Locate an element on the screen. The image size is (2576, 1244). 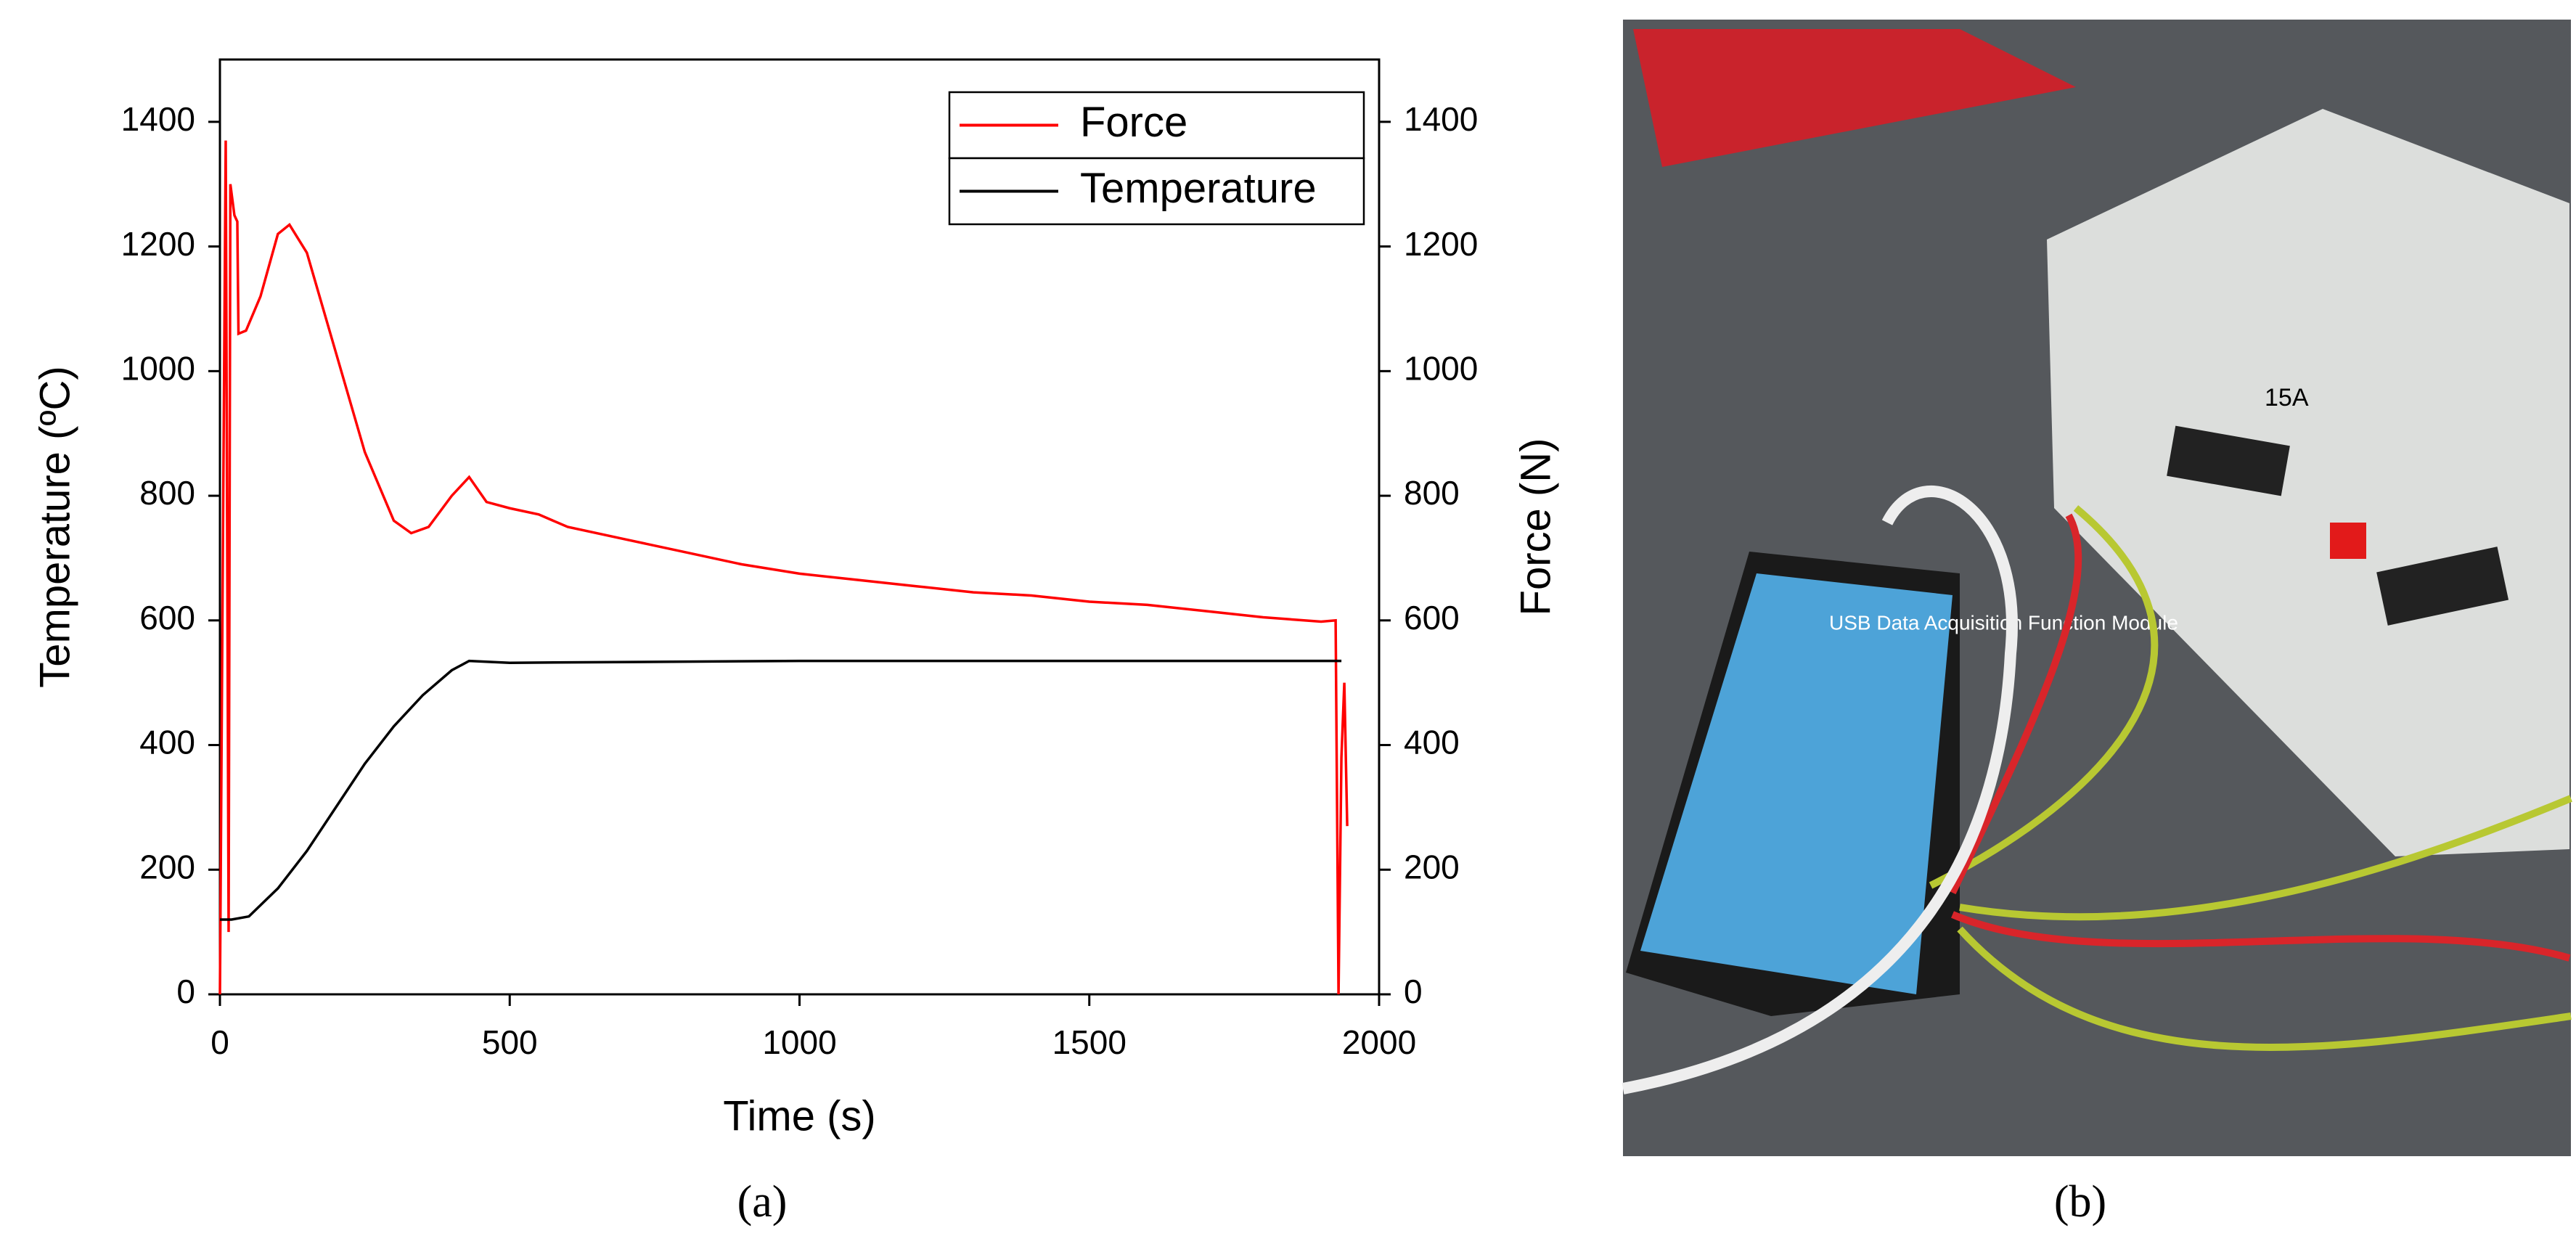
y-tick-label: 1200 is located at coordinates (158, 244).